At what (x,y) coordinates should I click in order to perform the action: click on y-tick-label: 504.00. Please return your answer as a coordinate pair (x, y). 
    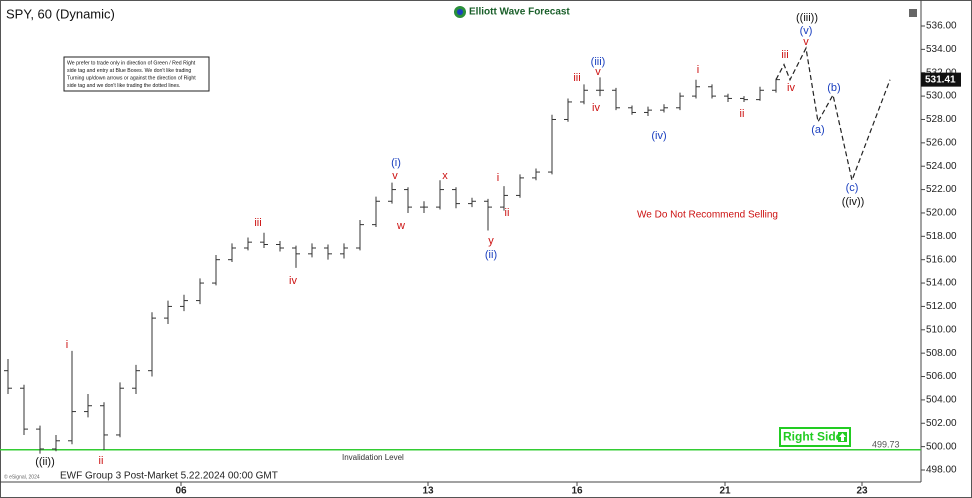
    Looking at the image, I should click on (941, 400).